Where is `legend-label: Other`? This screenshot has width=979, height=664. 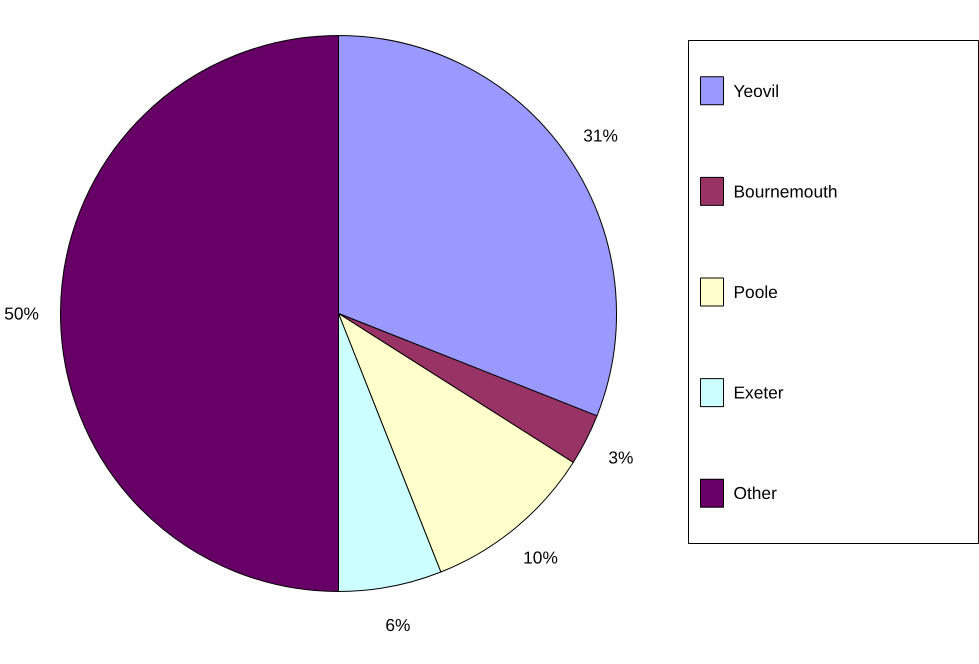
legend-label: Other is located at coordinates (756, 493).